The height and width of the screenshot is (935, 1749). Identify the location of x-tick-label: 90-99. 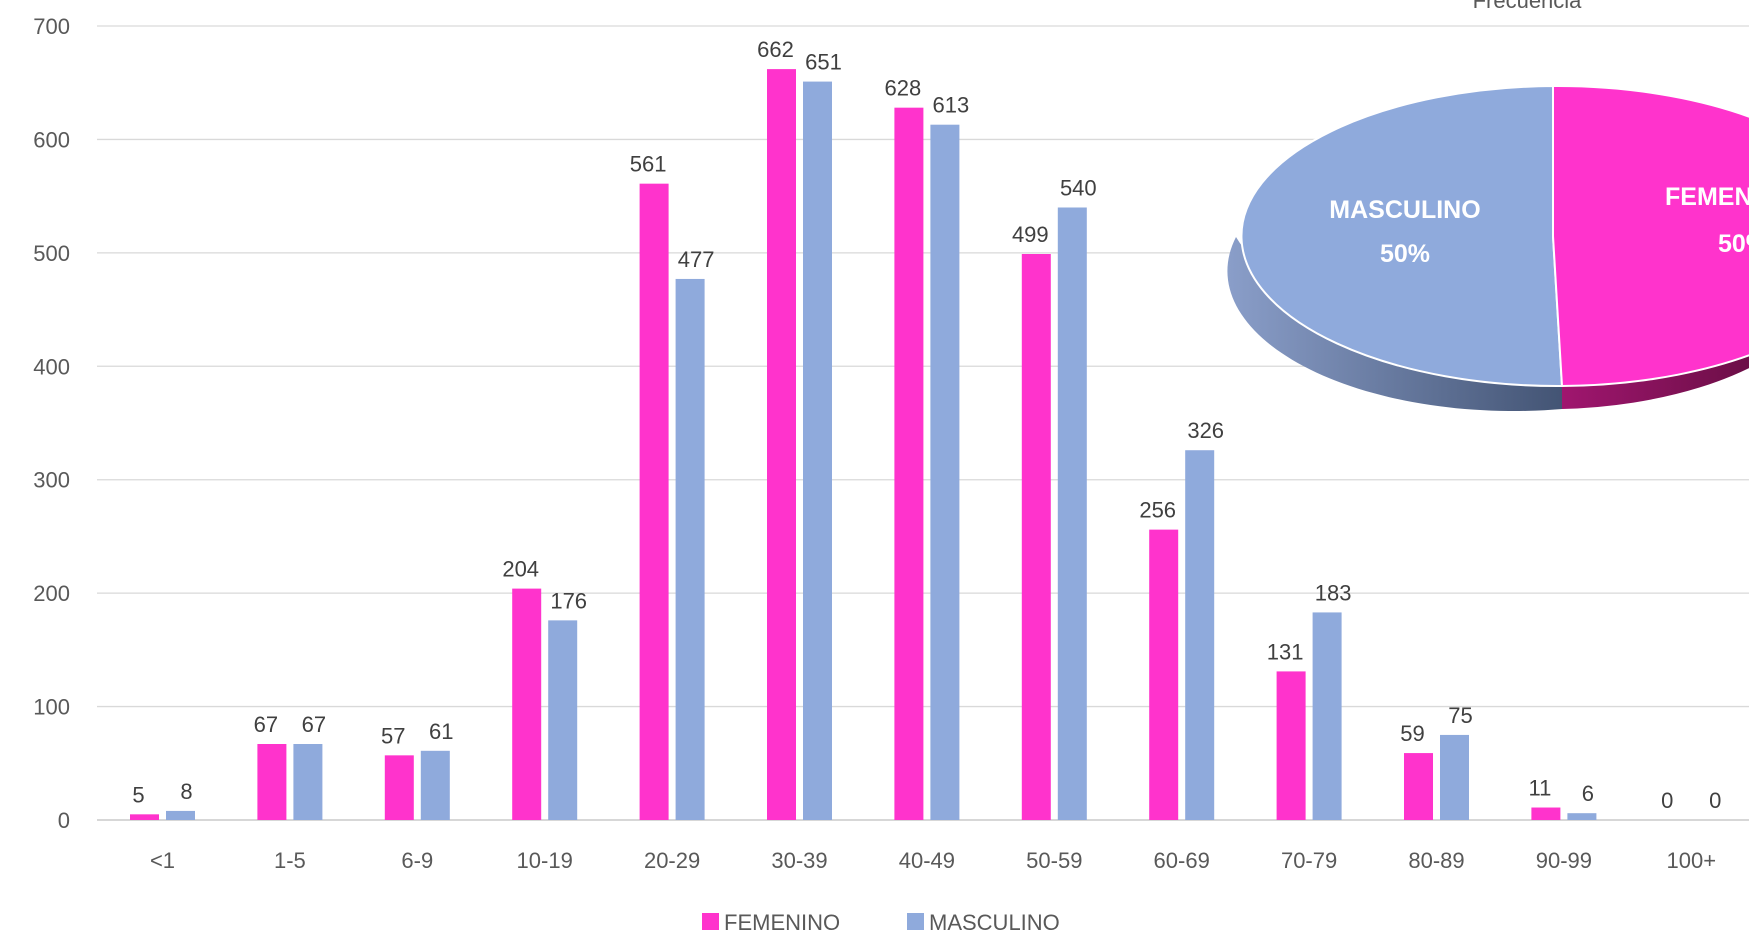
(1564, 860).